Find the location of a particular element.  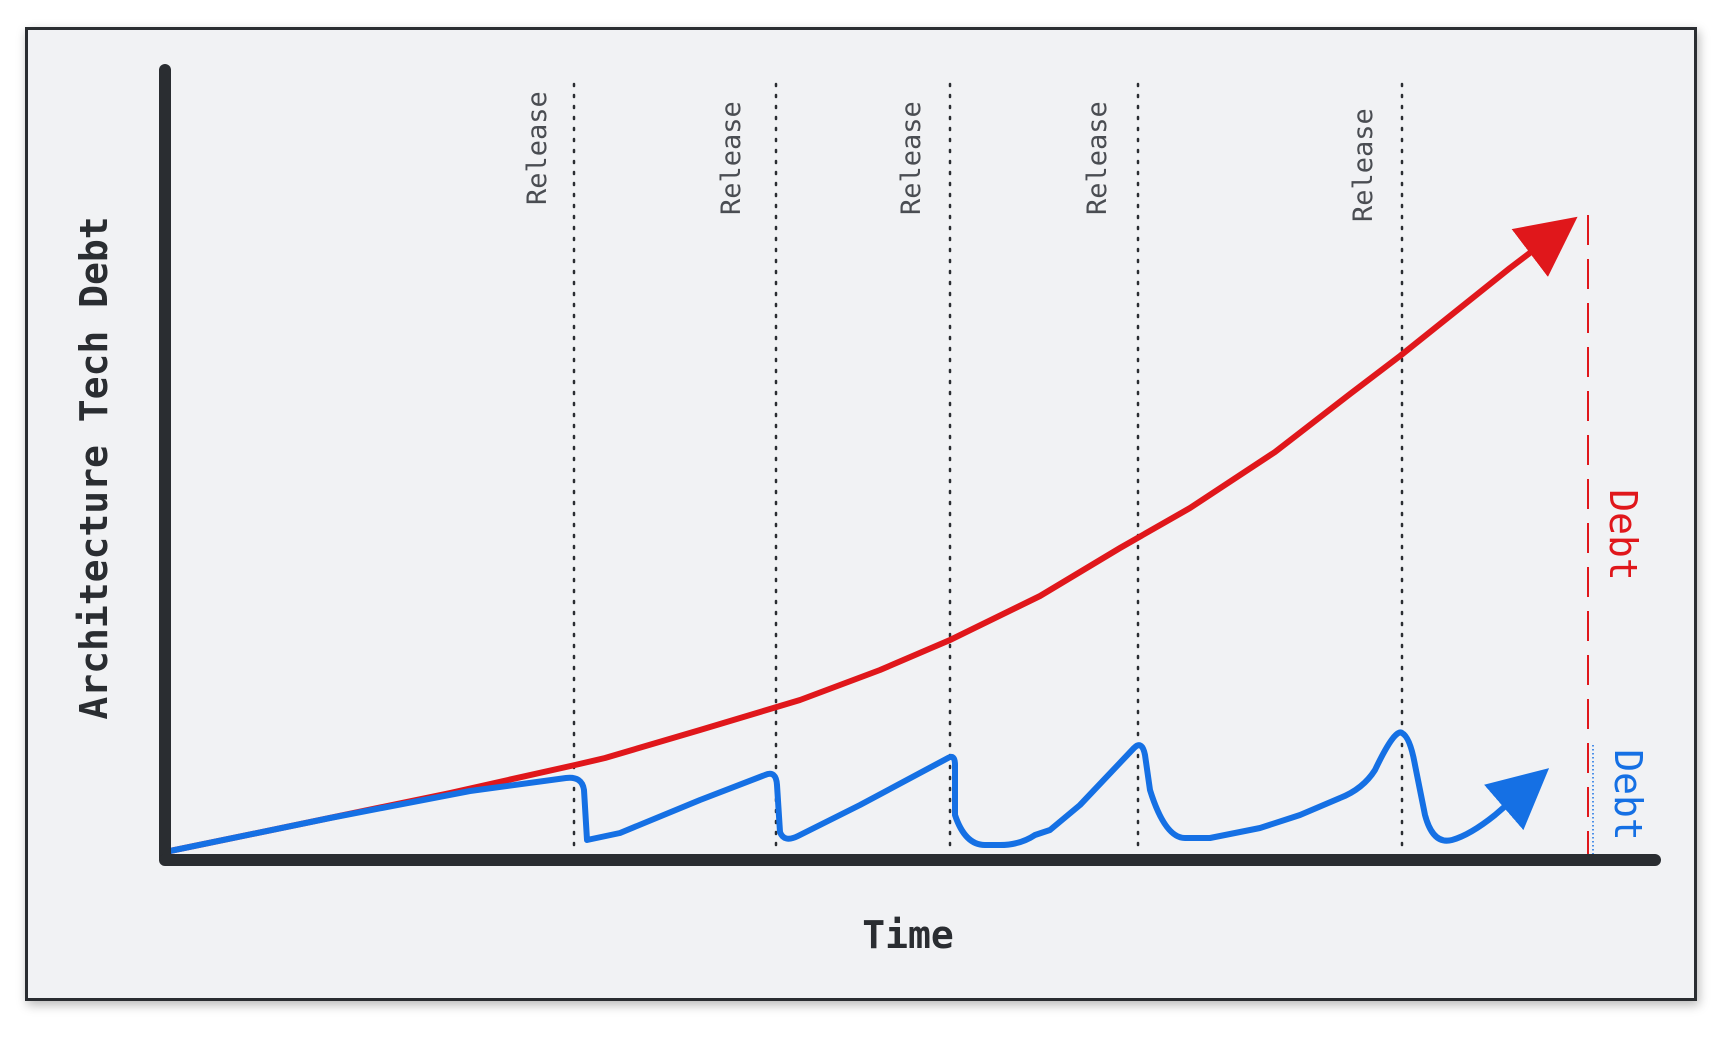

release-label-4: Release is located at coordinates (1097, 158).